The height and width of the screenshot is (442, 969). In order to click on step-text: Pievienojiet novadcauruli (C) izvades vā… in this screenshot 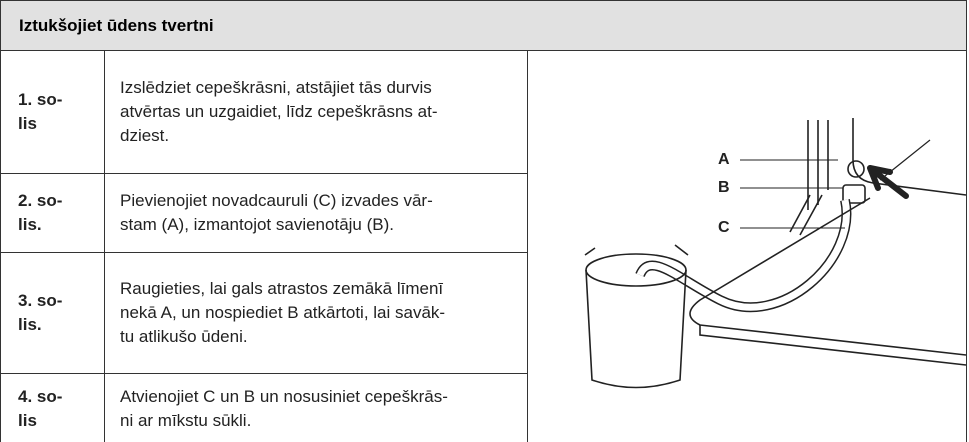, I will do `click(276, 200)`.